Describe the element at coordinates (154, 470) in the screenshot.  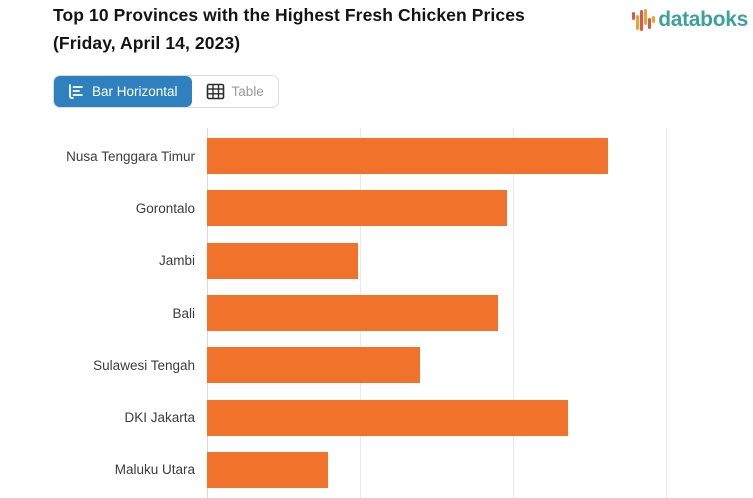
I see `bar-label: Maluku Utara` at that location.